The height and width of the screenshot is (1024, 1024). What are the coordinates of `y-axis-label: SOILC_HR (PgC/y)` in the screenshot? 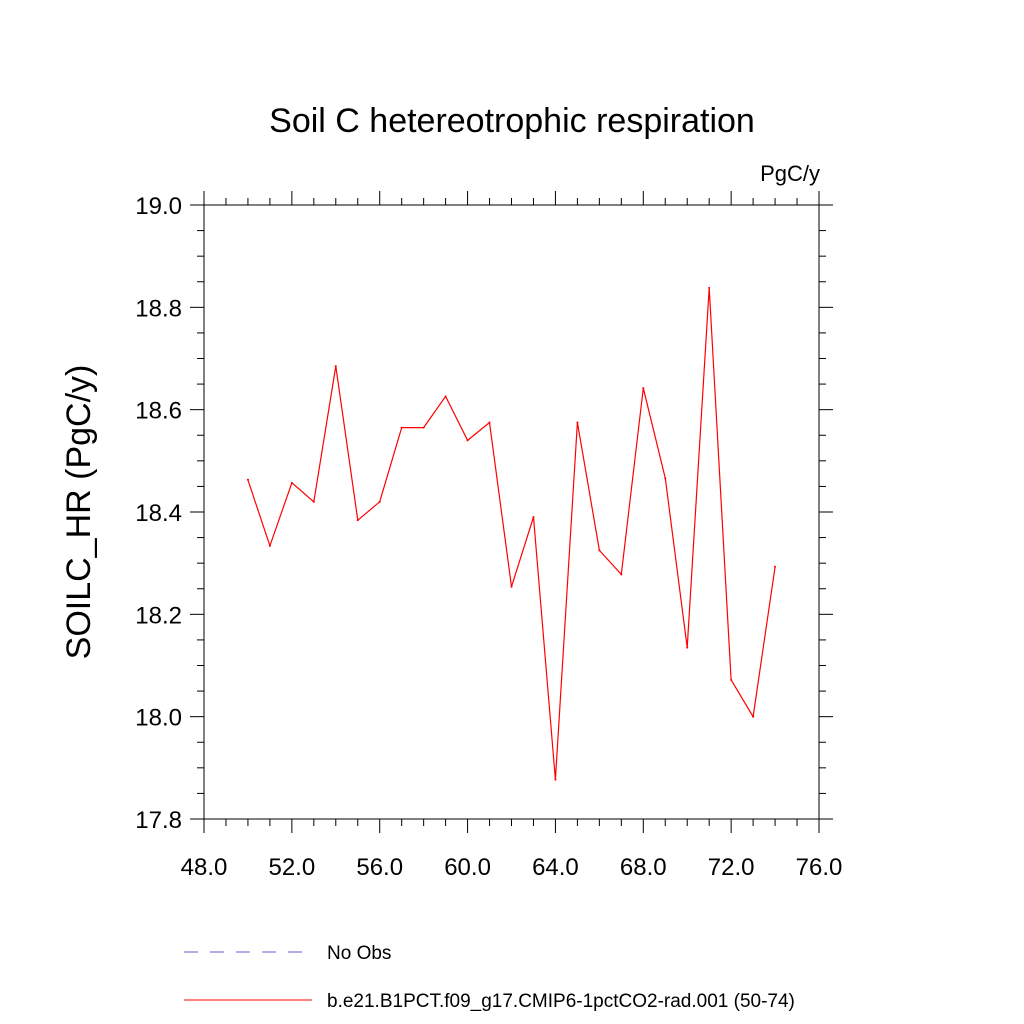 It's located at (79, 512).